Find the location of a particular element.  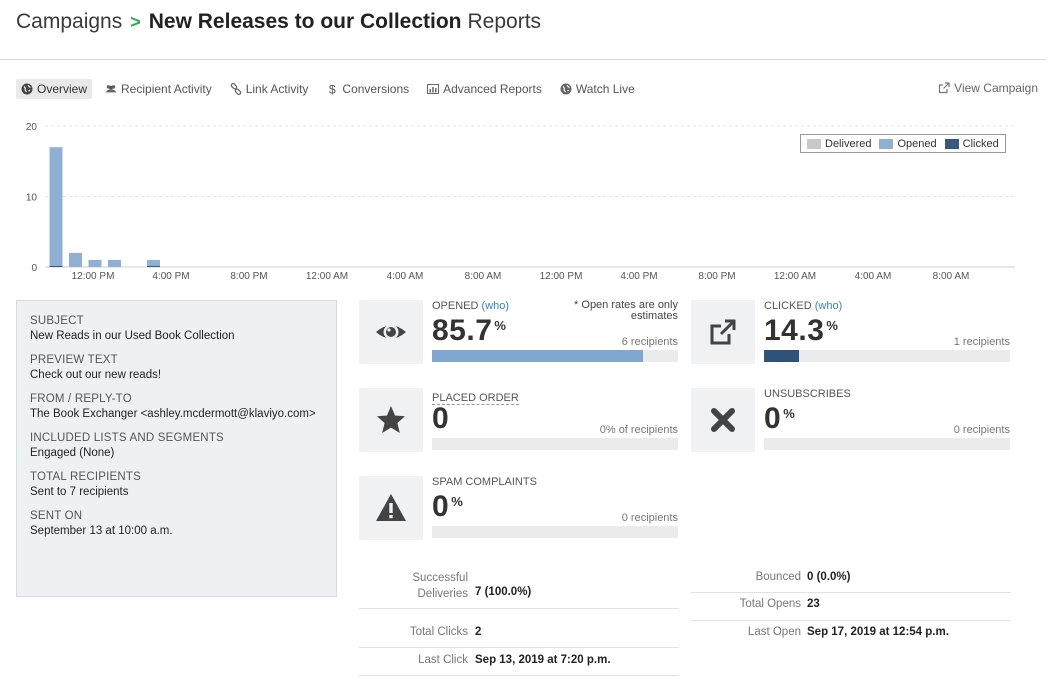

stat-row: Last Click Sep 13, 2019 at 7:20 p.m. is located at coordinates (519, 662).